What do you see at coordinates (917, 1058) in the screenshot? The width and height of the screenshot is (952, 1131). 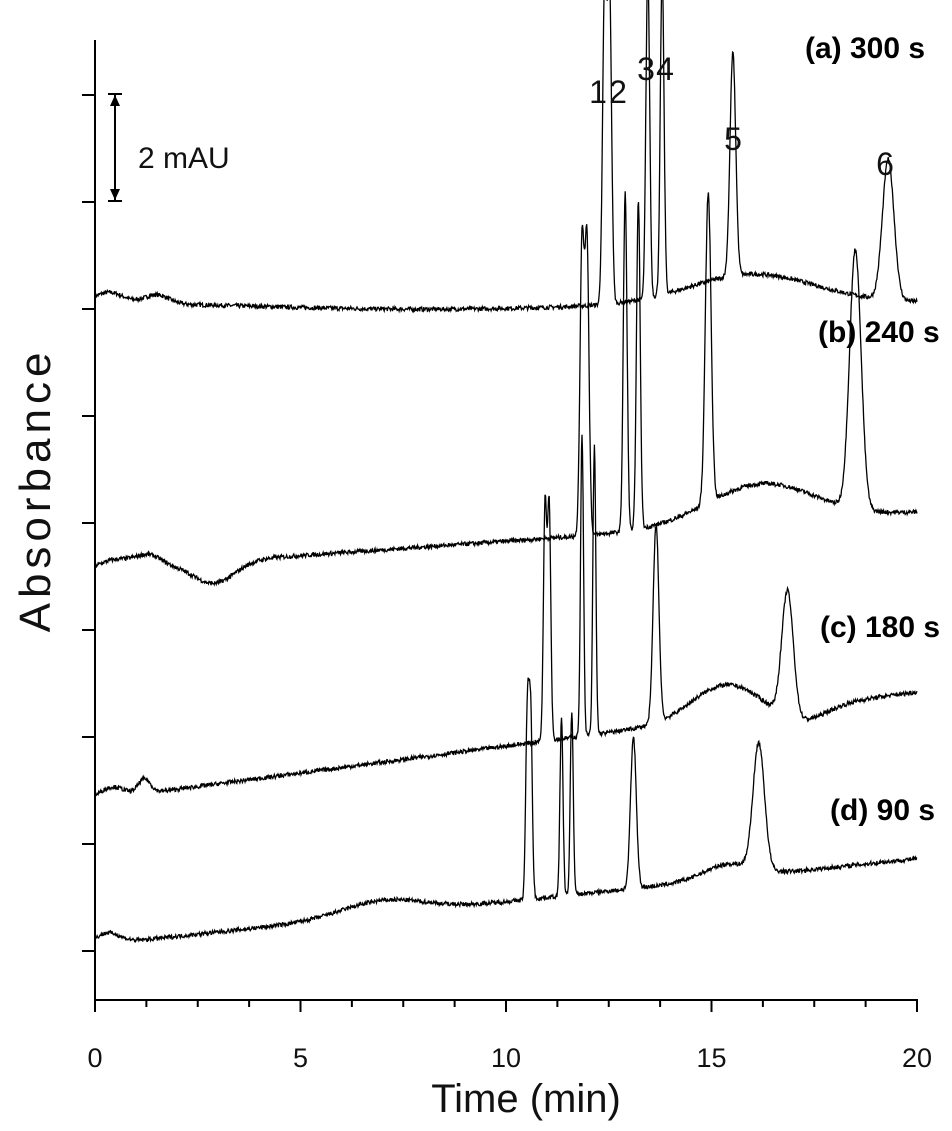 I see `x-tick-label: 20` at bounding box center [917, 1058].